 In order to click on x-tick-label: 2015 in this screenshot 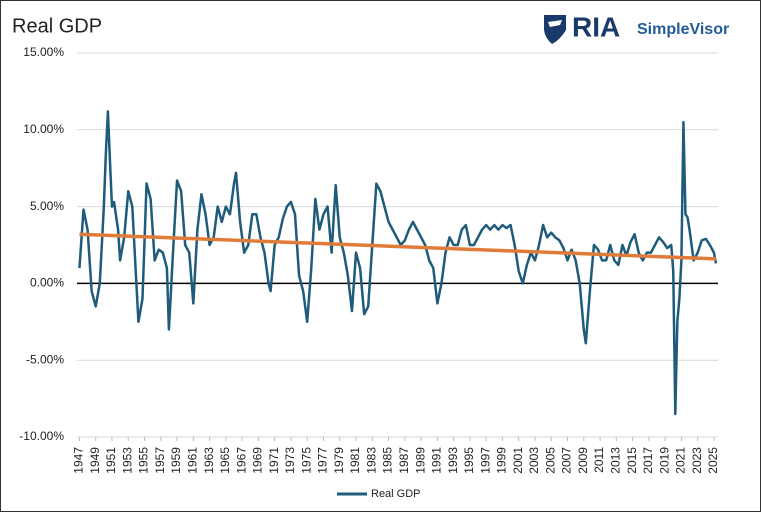, I will do `click(632, 460)`.